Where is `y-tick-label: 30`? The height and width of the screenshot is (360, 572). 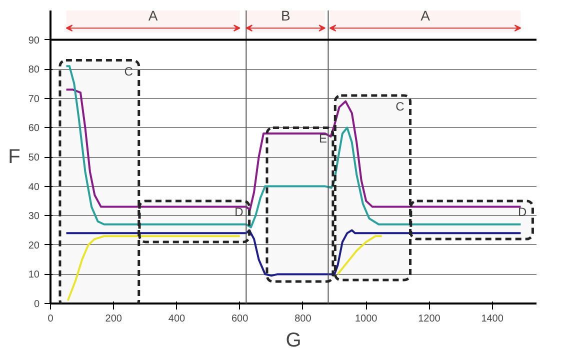
y-tick-label: 30 is located at coordinates (34, 216).